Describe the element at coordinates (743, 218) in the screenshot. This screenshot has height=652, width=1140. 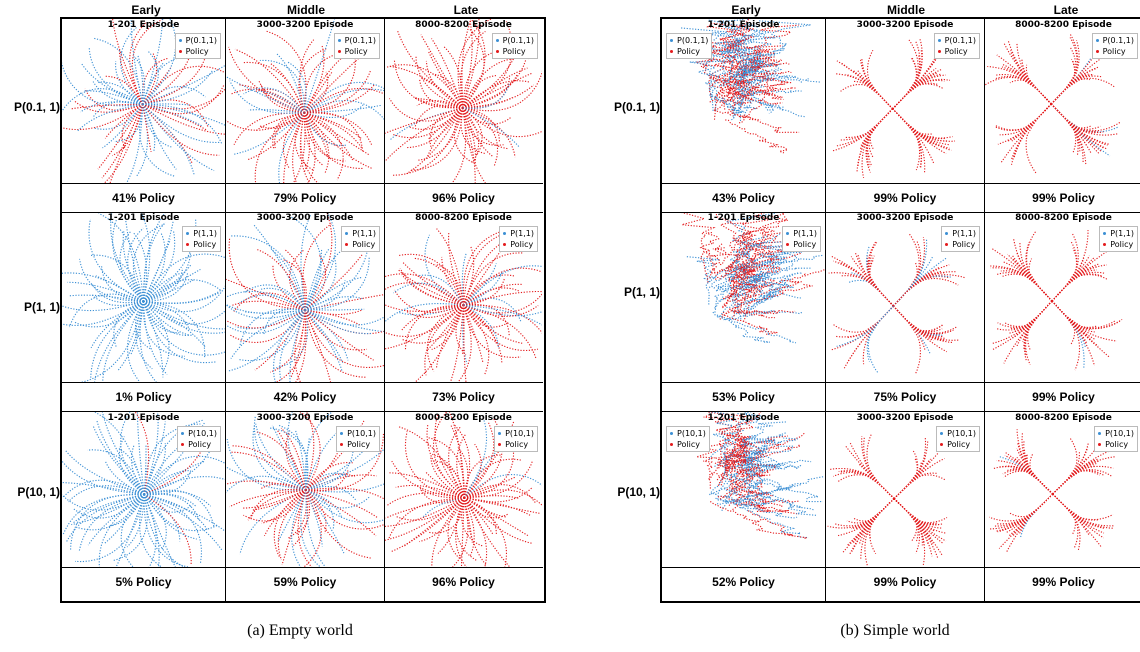
I see `episode-label: 1-201 Episode` at that location.